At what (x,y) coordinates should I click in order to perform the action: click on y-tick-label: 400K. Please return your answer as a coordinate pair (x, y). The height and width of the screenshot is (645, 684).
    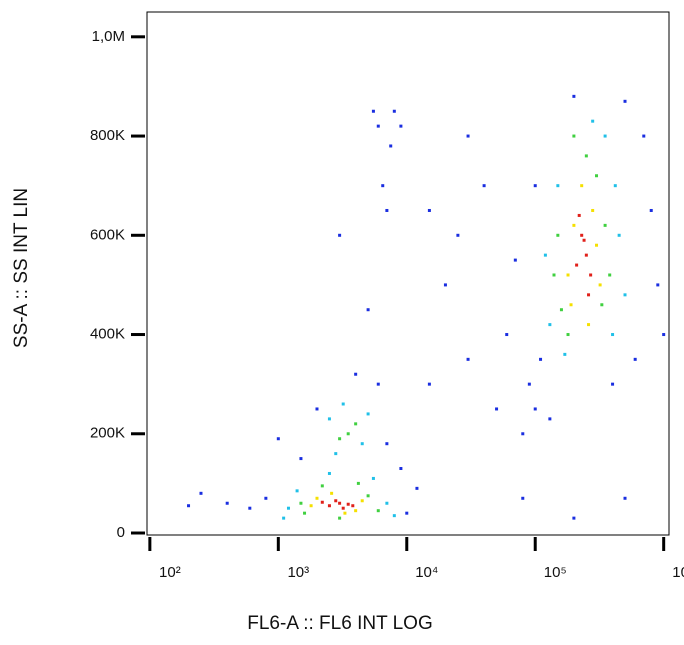
    Looking at the image, I should click on (107, 334).